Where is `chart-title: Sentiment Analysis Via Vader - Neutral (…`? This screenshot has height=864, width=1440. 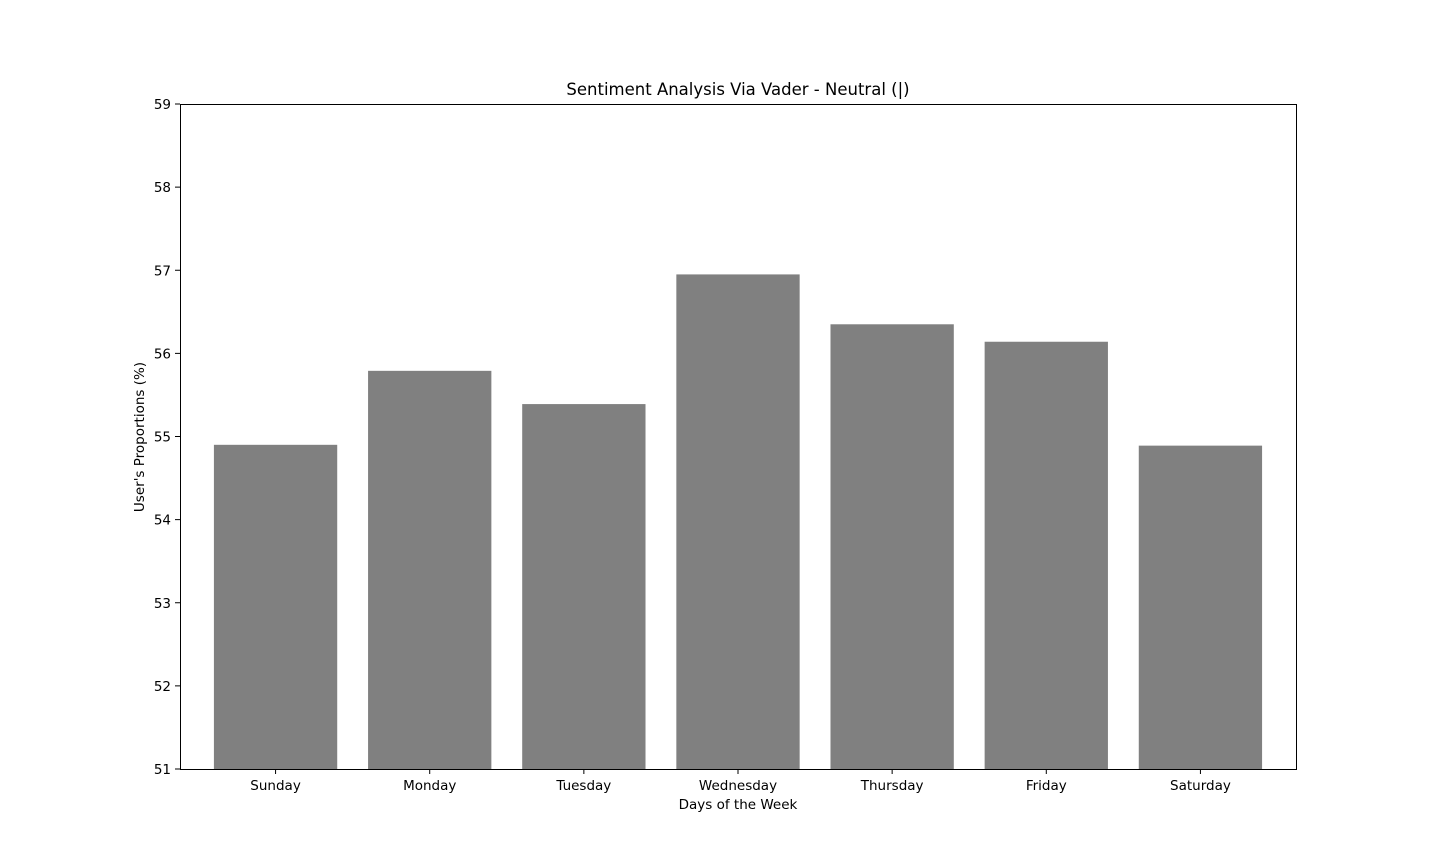 chart-title: Sentiment Analysis Via Vader - Neutral (… is located at coordinates (737, 89).